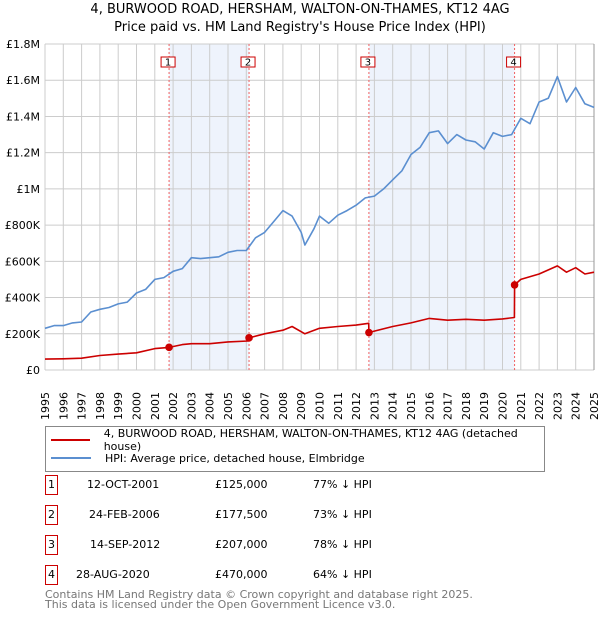  Describe the element at coordinates (283, 406) in the screenshot. I see `x-tick-label: 2008` at that location.